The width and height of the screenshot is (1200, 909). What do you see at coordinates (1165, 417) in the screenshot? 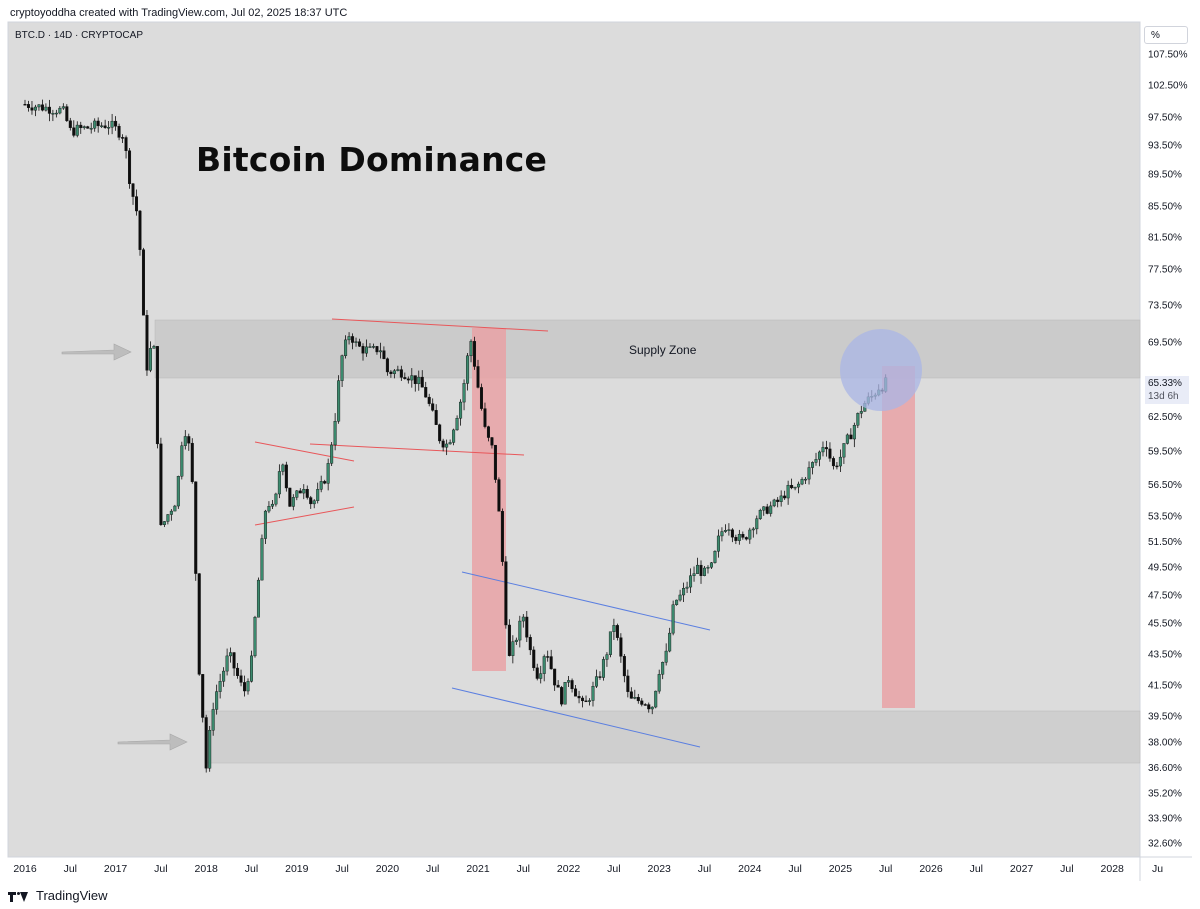
I see `price-tick-label: 62.50%` at bounding box center [1165, 417].